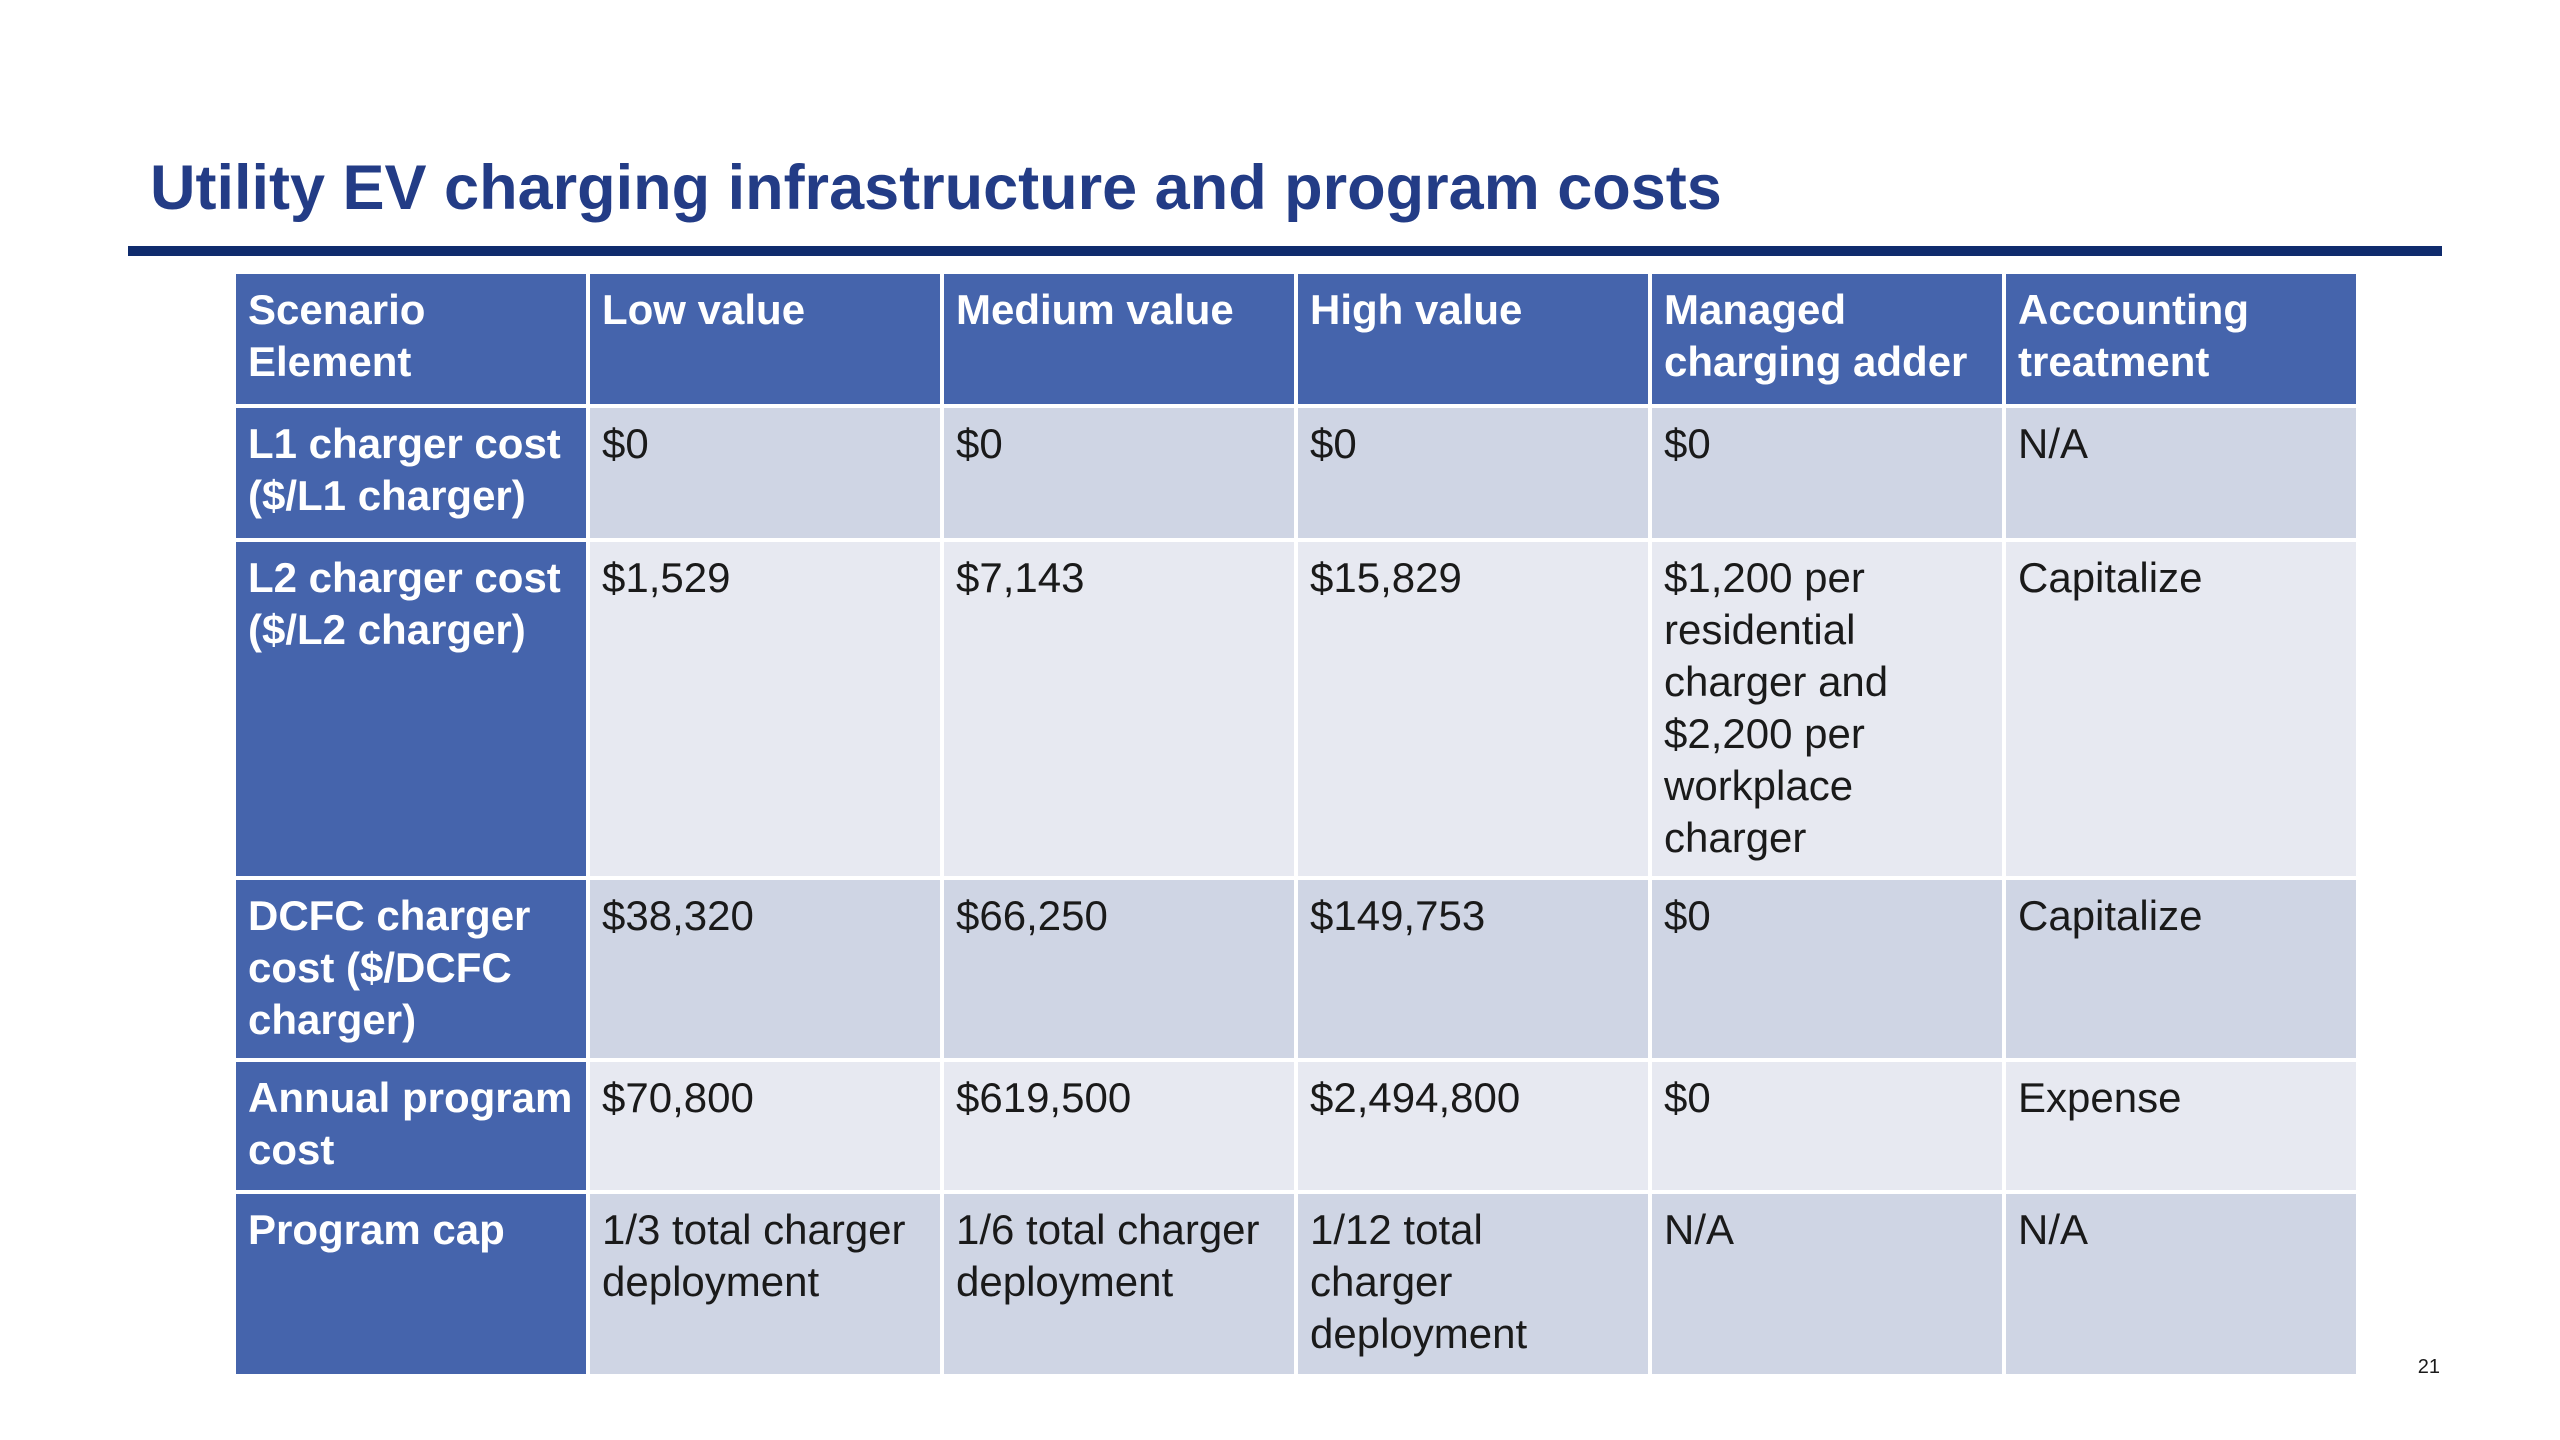 The width and height of the screenshot is (2560, 1440). What do you see at coordinates (2428, 1367) in the screenshot?
I see `page-number: 21` at bounding box center [2428, 1367].